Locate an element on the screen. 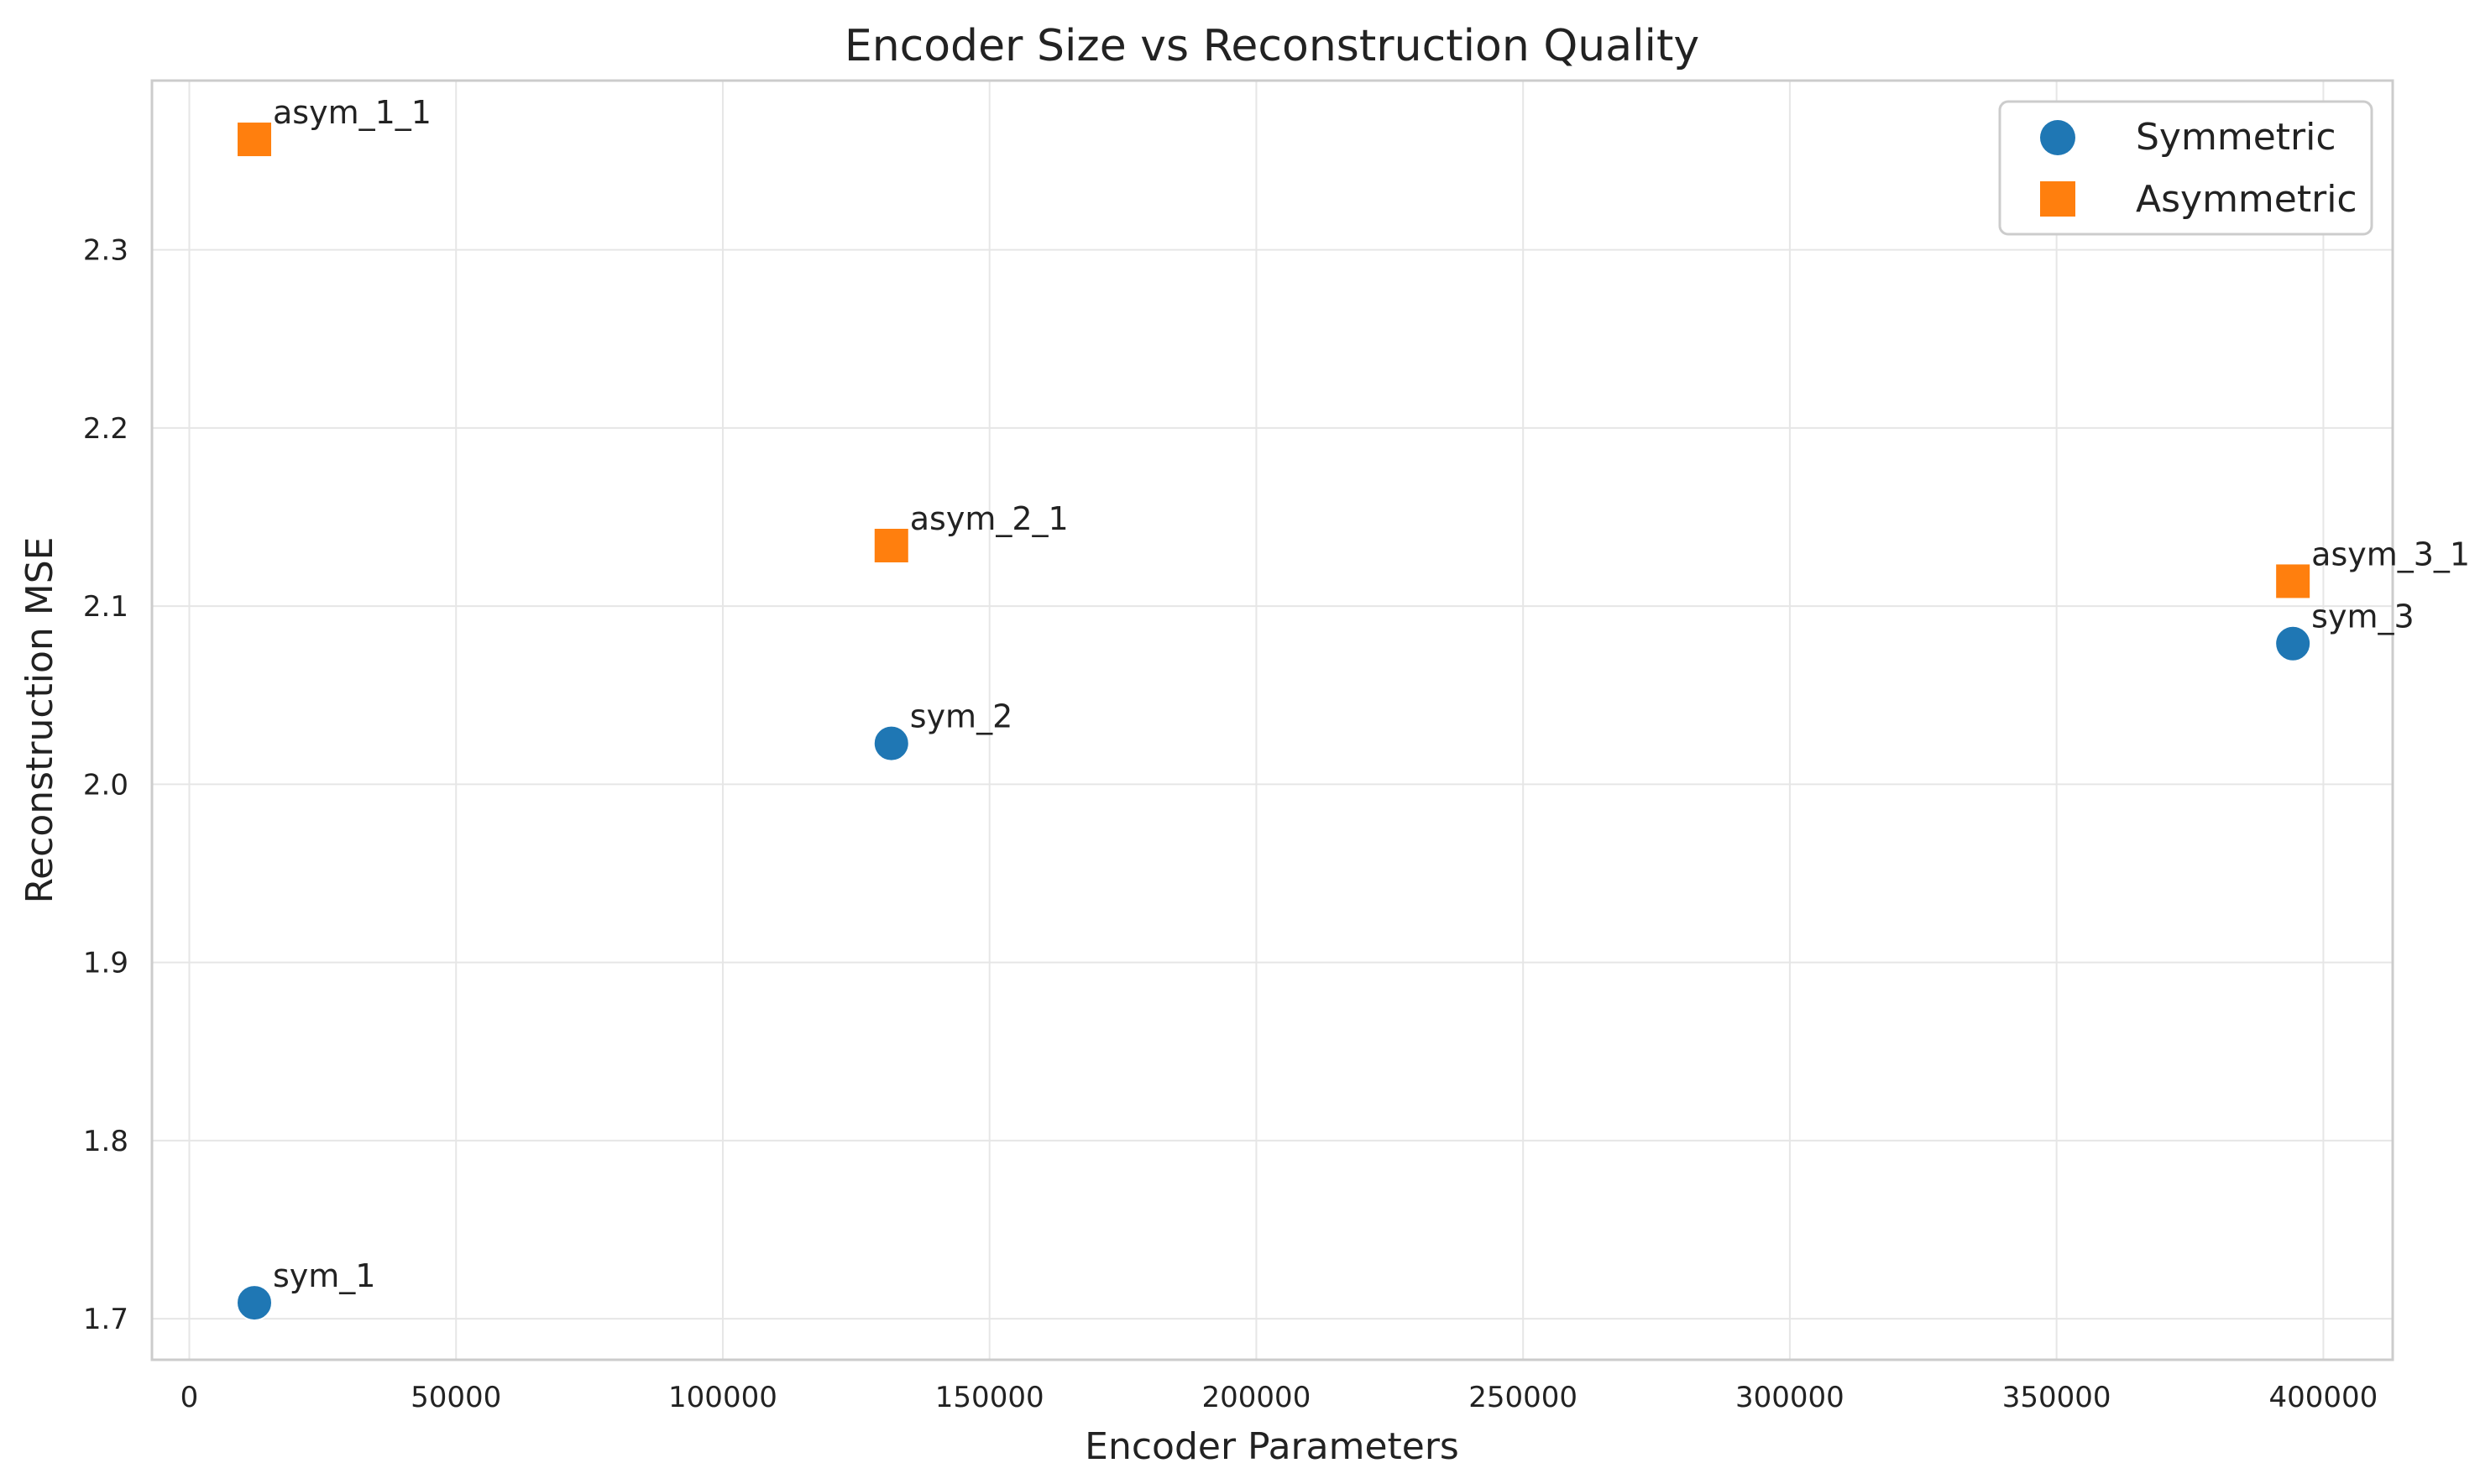 This screenshot has height=1484, width=2480. y-axis-label: Reconstruction MSE is located at coordinates (40, 720).